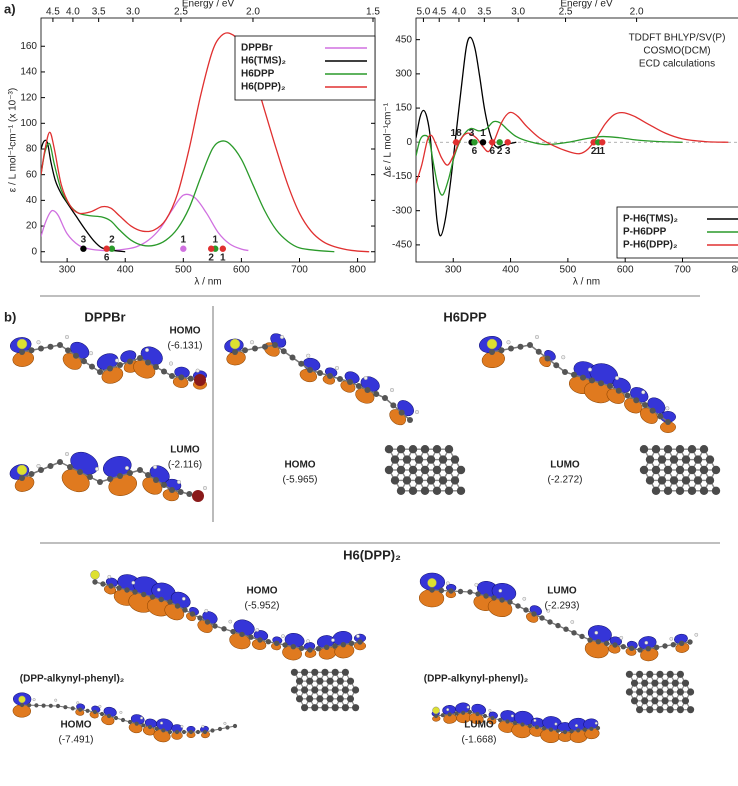 The height and width of the screenshot is (786, 738). What do you see at coordinates (373, 12) in the screenshot?
I see `x2-tick-label: 1.5` at bounding box center [373, 12].